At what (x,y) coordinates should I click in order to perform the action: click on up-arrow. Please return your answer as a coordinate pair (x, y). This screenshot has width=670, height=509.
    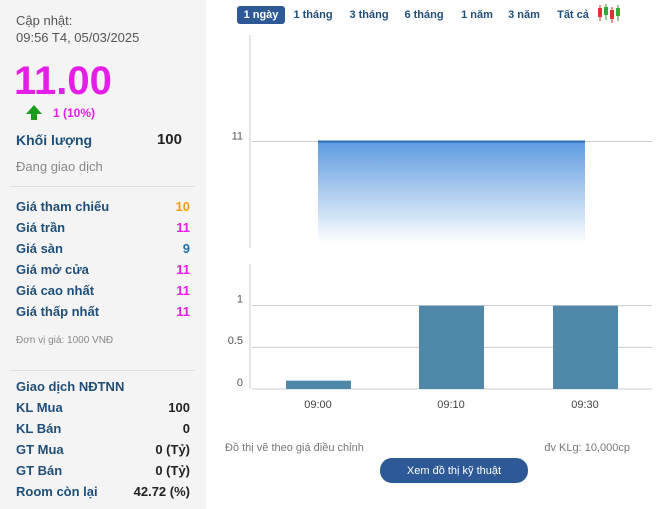
    Looking at the image, I should click on (34, 109).